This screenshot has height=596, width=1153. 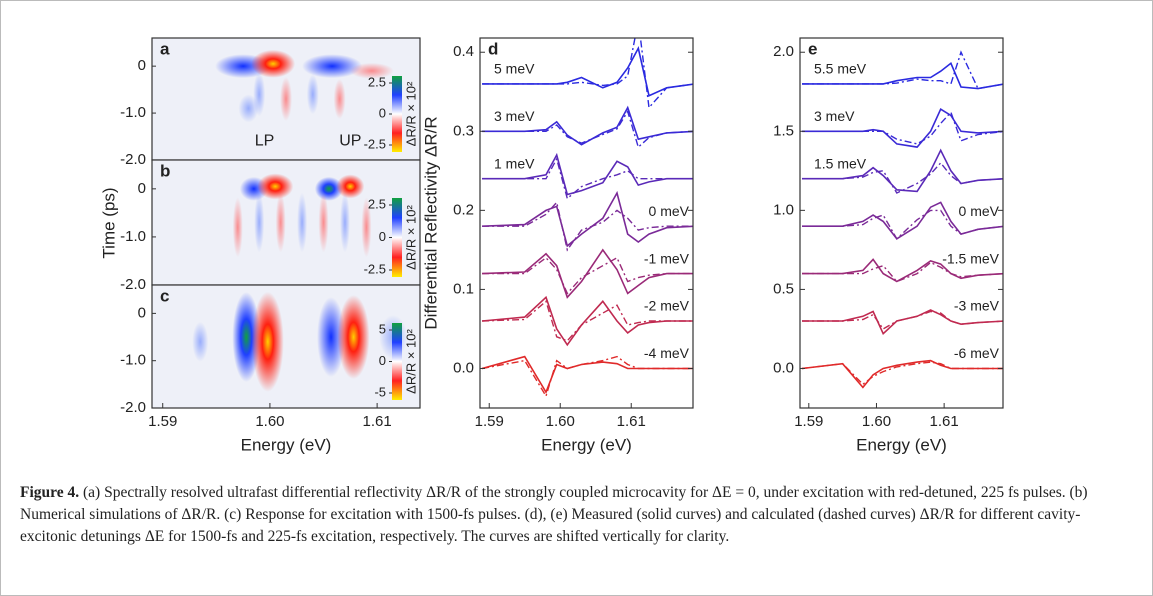 I want to click on curve-label: -4 meV, so click(x=667, y=353).